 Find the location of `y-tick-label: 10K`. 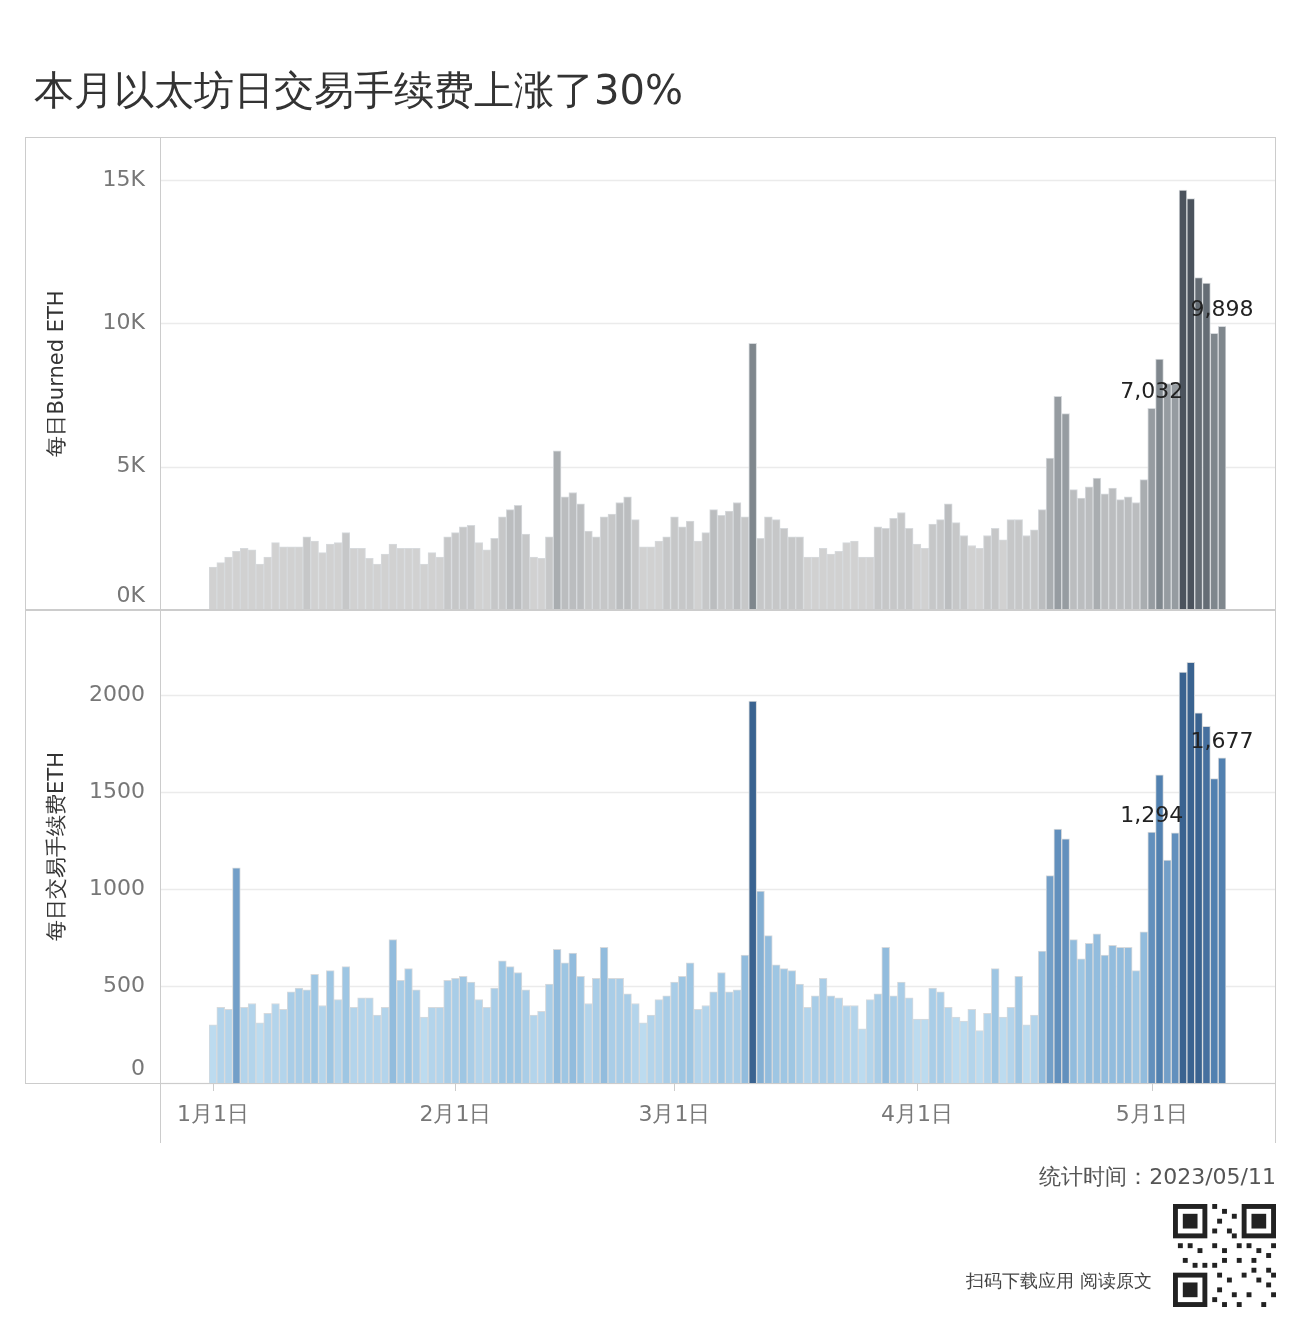

y-tick-label: 10K is located at coordinates (124, 322).